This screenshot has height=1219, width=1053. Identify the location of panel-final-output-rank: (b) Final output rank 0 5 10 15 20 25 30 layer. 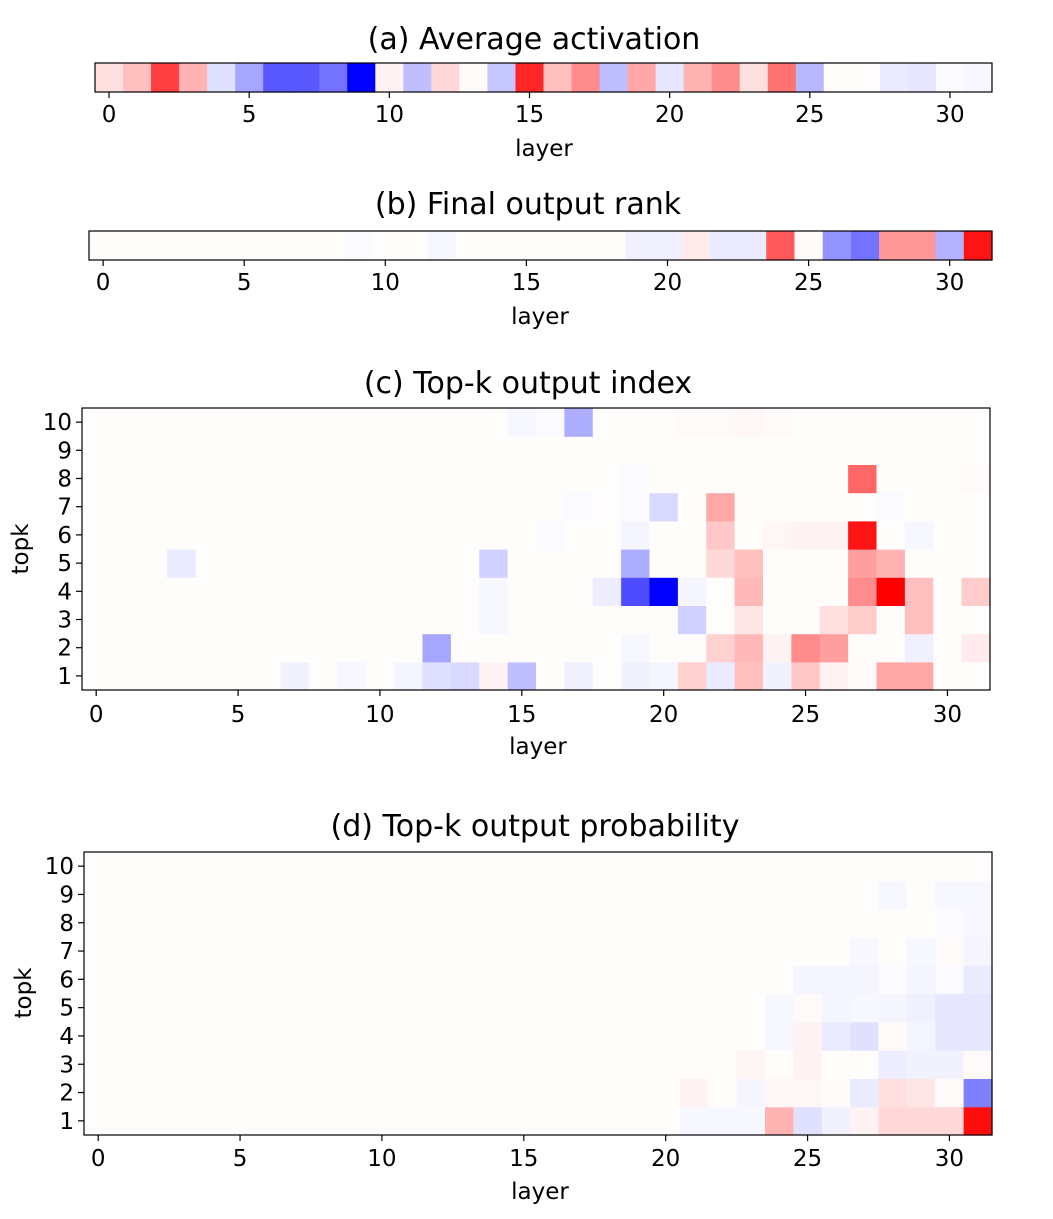
(540, 258).